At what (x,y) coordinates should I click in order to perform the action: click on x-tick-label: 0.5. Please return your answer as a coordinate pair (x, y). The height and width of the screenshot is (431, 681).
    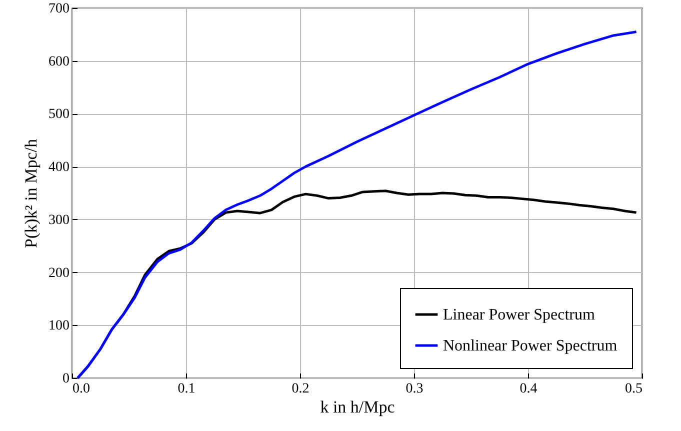
    Looking at the image, I should click on (633, 389).